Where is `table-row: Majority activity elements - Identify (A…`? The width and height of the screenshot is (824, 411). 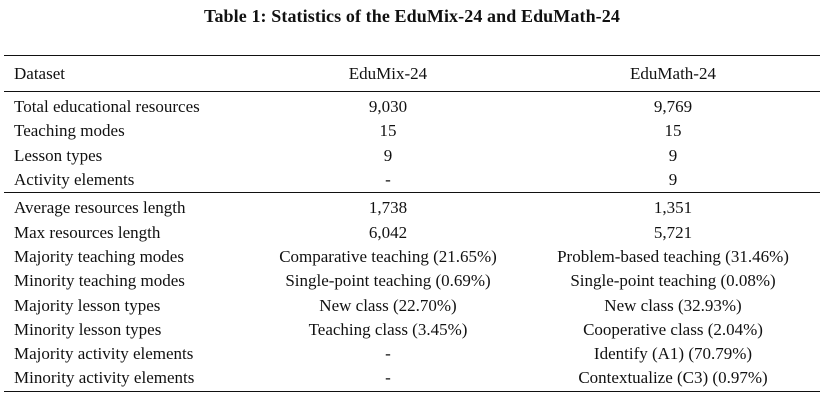
table-row: Majority activity elements - Identify (A… is located at coordinates (412, 354).